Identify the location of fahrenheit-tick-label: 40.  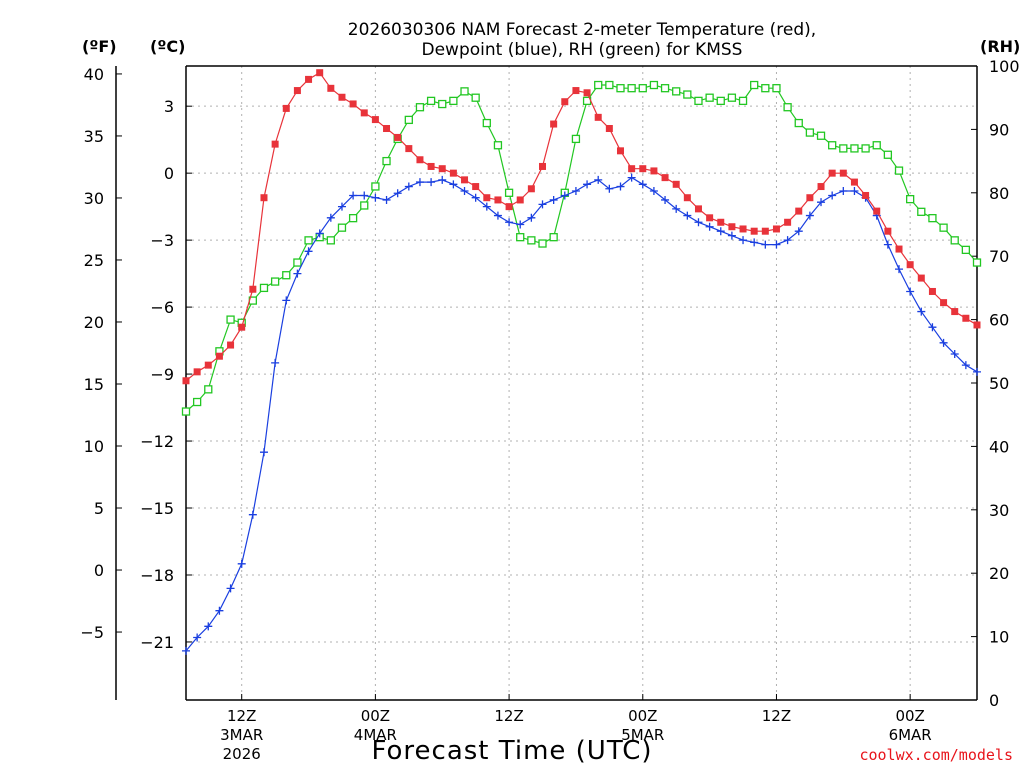
(94, 74).